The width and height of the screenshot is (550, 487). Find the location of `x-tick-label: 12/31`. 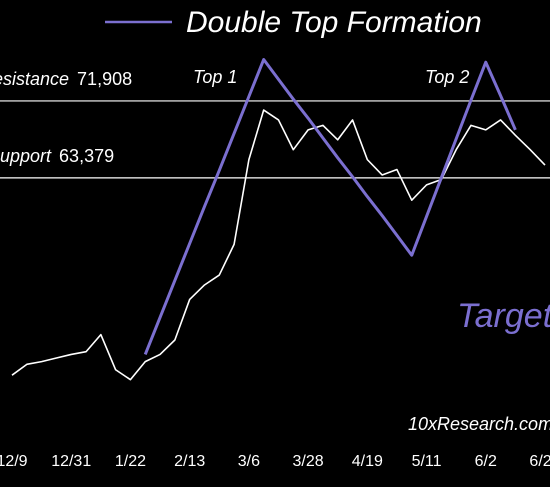

x-tick-label: 12/31 is located at coordinates (71, 461).